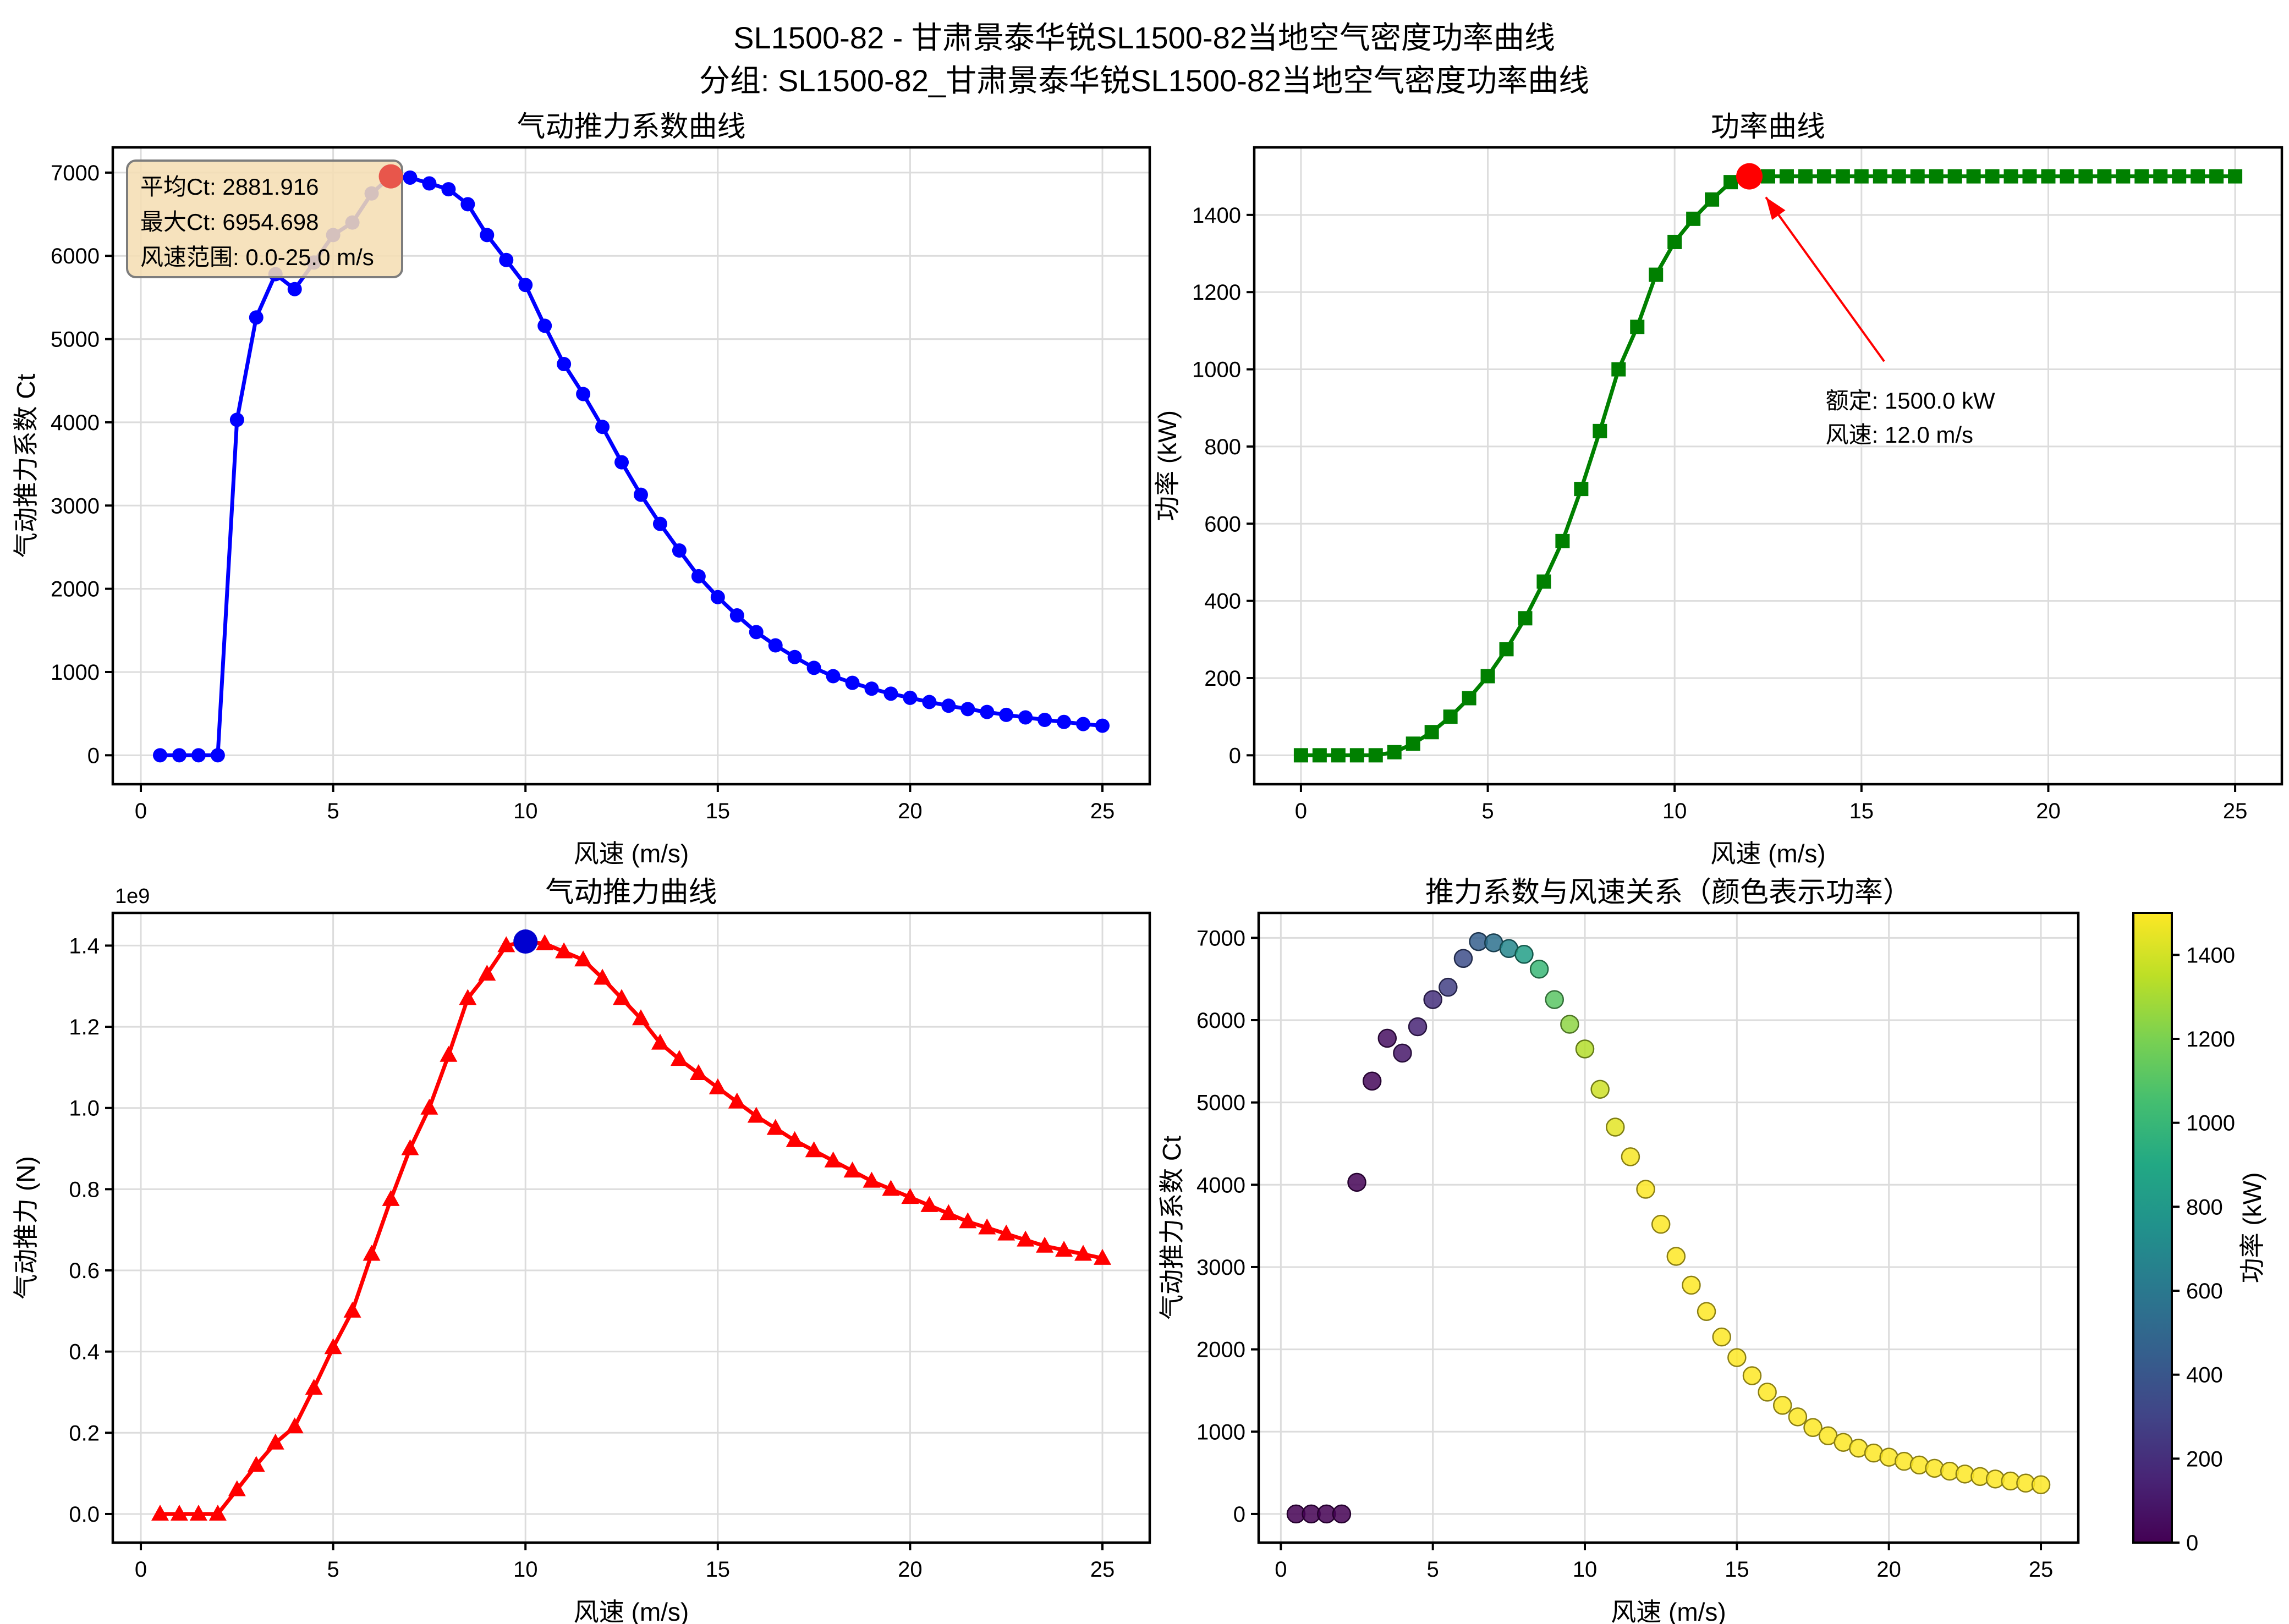 The height and width of the screenshot is (1624, 2289). I want to click on colorbar-tick-label: 600, so click(2204, 1291).